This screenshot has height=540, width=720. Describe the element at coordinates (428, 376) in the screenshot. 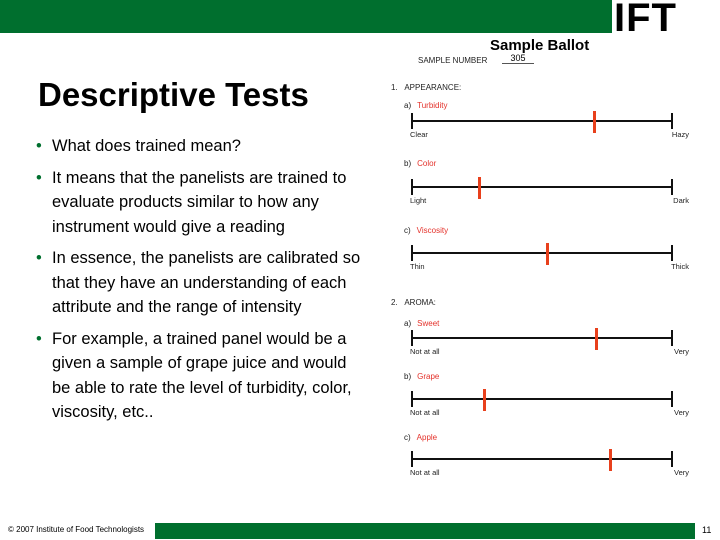

I see `attribute-name: Grape` at that location.